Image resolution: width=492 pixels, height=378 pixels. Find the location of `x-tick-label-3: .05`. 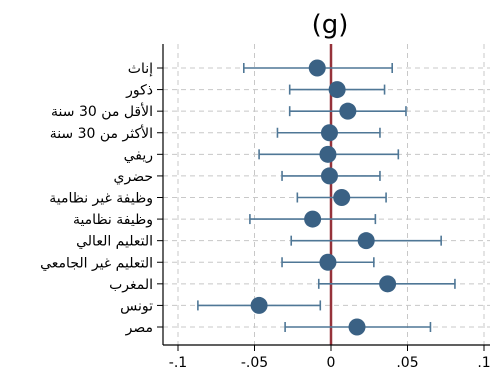

x-tick-label-3: .05 is located at coordinates (407, 363).